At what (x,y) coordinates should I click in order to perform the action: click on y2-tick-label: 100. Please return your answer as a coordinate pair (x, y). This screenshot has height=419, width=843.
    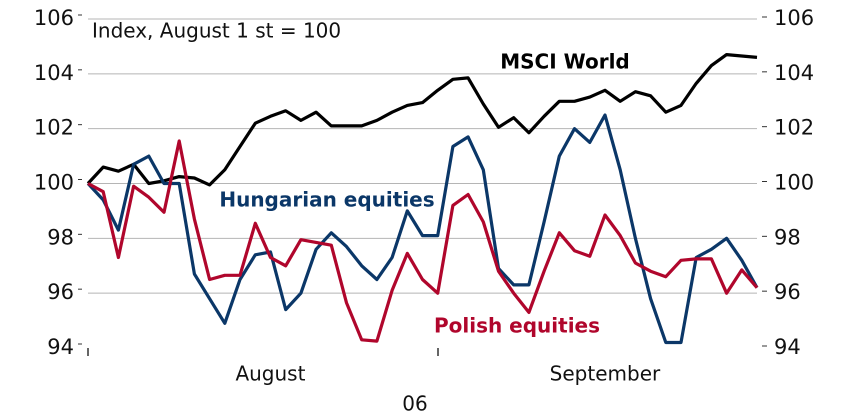
    Looking at the image, I should click on (794, 183).